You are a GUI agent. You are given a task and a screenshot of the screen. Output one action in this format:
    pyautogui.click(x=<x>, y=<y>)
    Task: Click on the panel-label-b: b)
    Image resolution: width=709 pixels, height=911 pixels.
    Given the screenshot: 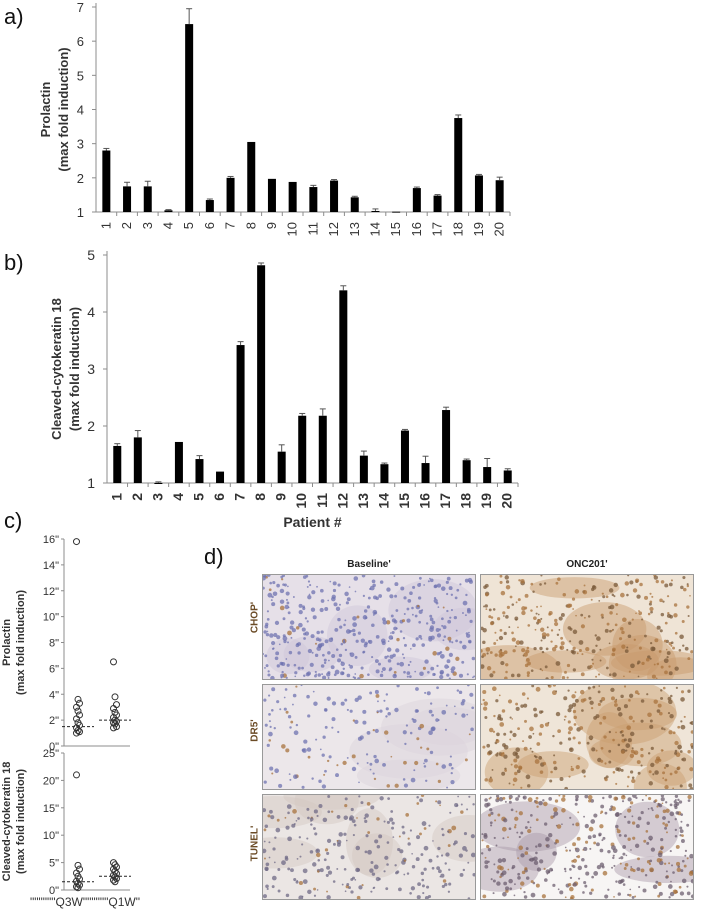 What is the action you would take?
    pyautogui.click(x=14, y=262)
    